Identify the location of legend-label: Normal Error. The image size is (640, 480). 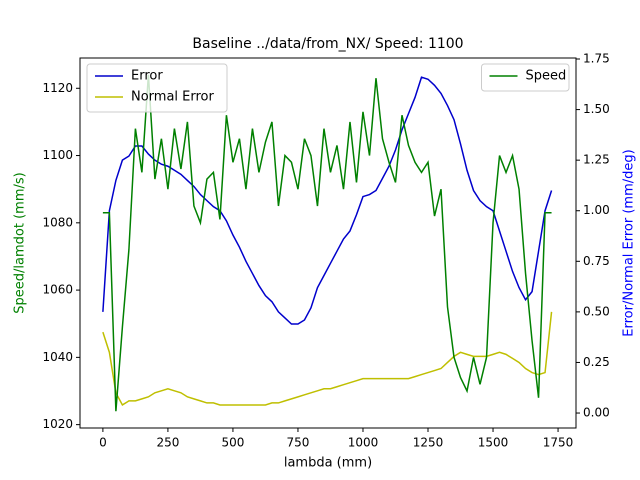
(173, 97).